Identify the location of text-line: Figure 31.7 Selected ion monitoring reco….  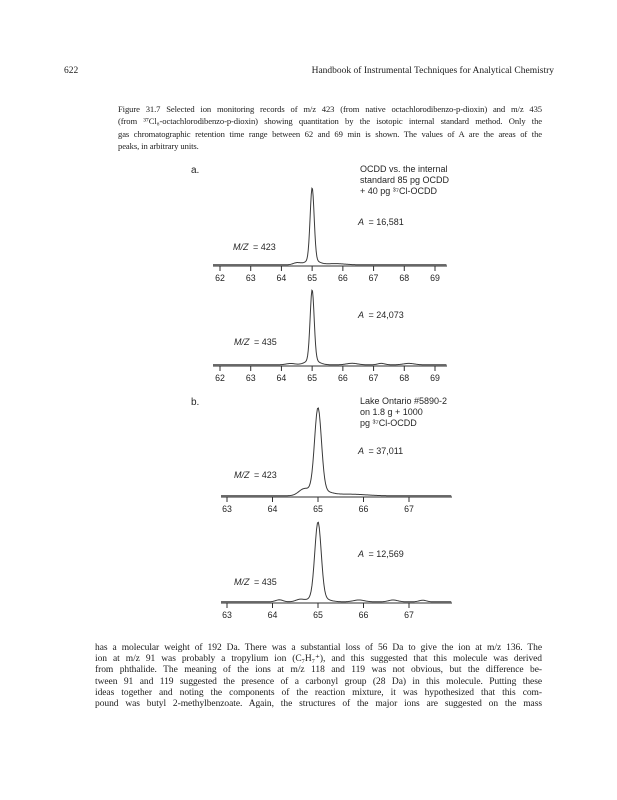
(330, 109).